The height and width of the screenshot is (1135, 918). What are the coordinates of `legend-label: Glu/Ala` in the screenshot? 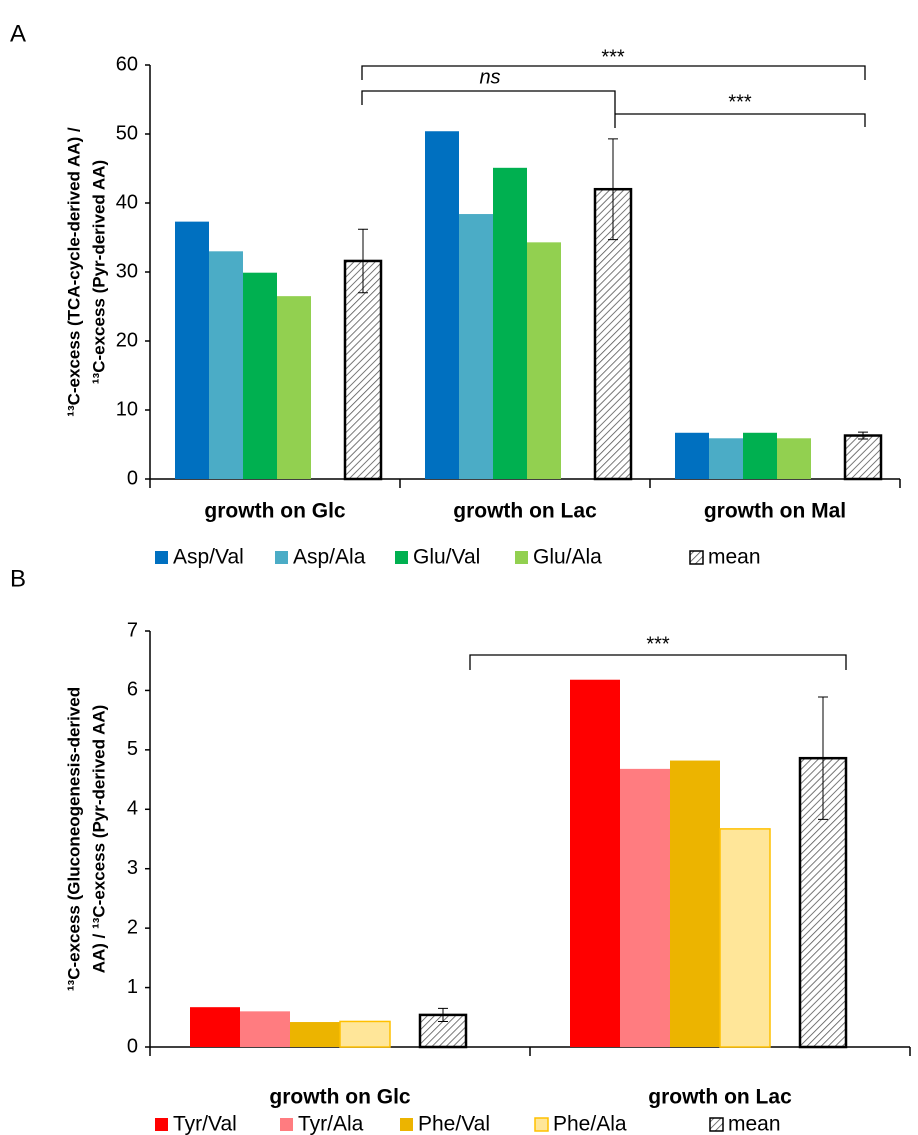 It's located at (567, 557).